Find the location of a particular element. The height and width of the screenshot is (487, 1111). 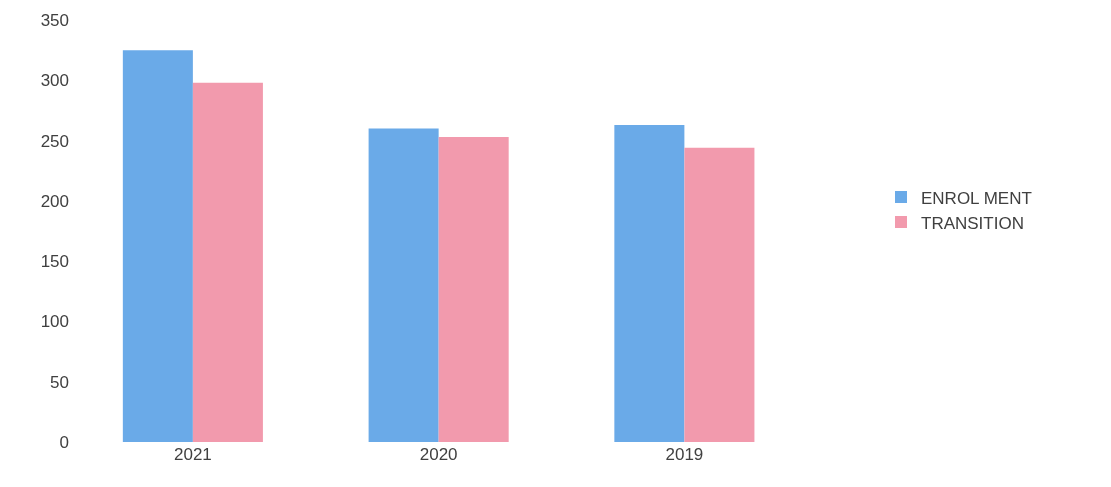

y-tick-label: 0 is located at coordinates (64, 442).